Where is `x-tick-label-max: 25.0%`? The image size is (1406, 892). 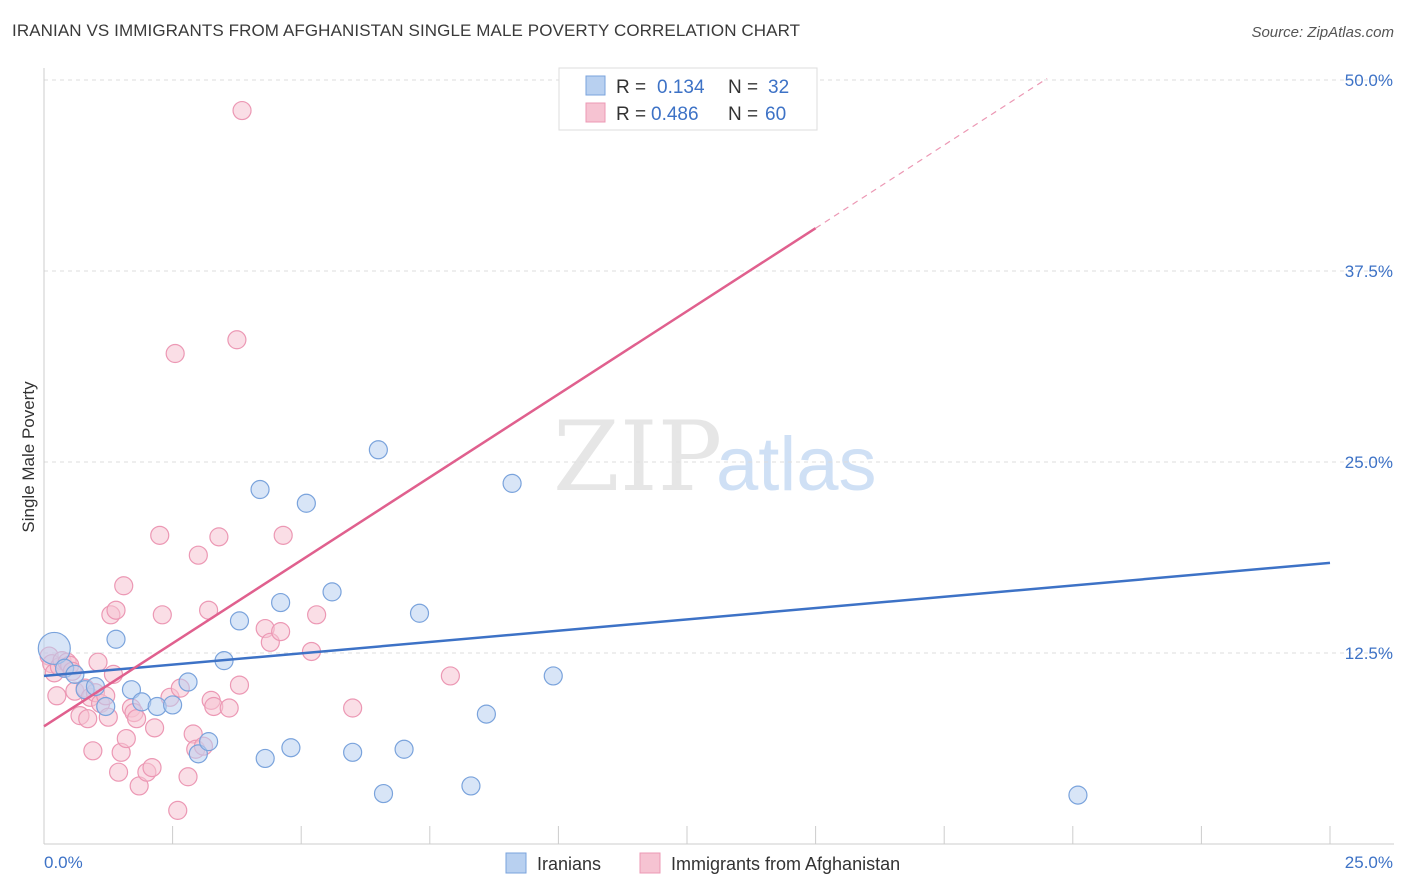 x-tick-label-max: 25.0% is located at coordinates (1369, 862).